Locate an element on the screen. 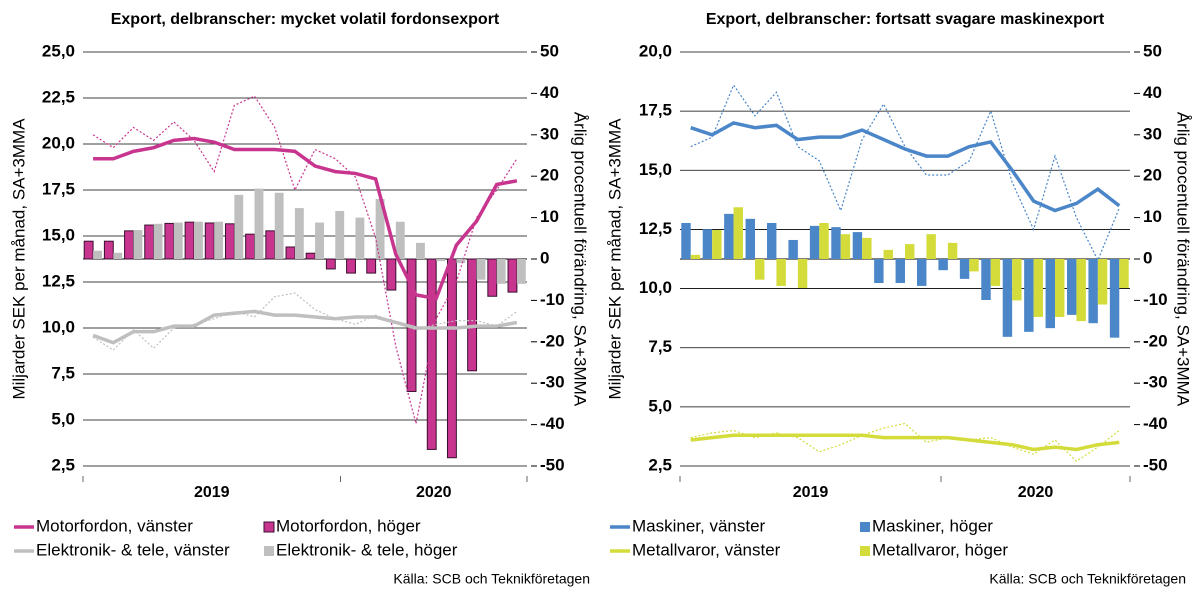  legend-label: Motorfordon, vänster is located at coordinates (114, 525).